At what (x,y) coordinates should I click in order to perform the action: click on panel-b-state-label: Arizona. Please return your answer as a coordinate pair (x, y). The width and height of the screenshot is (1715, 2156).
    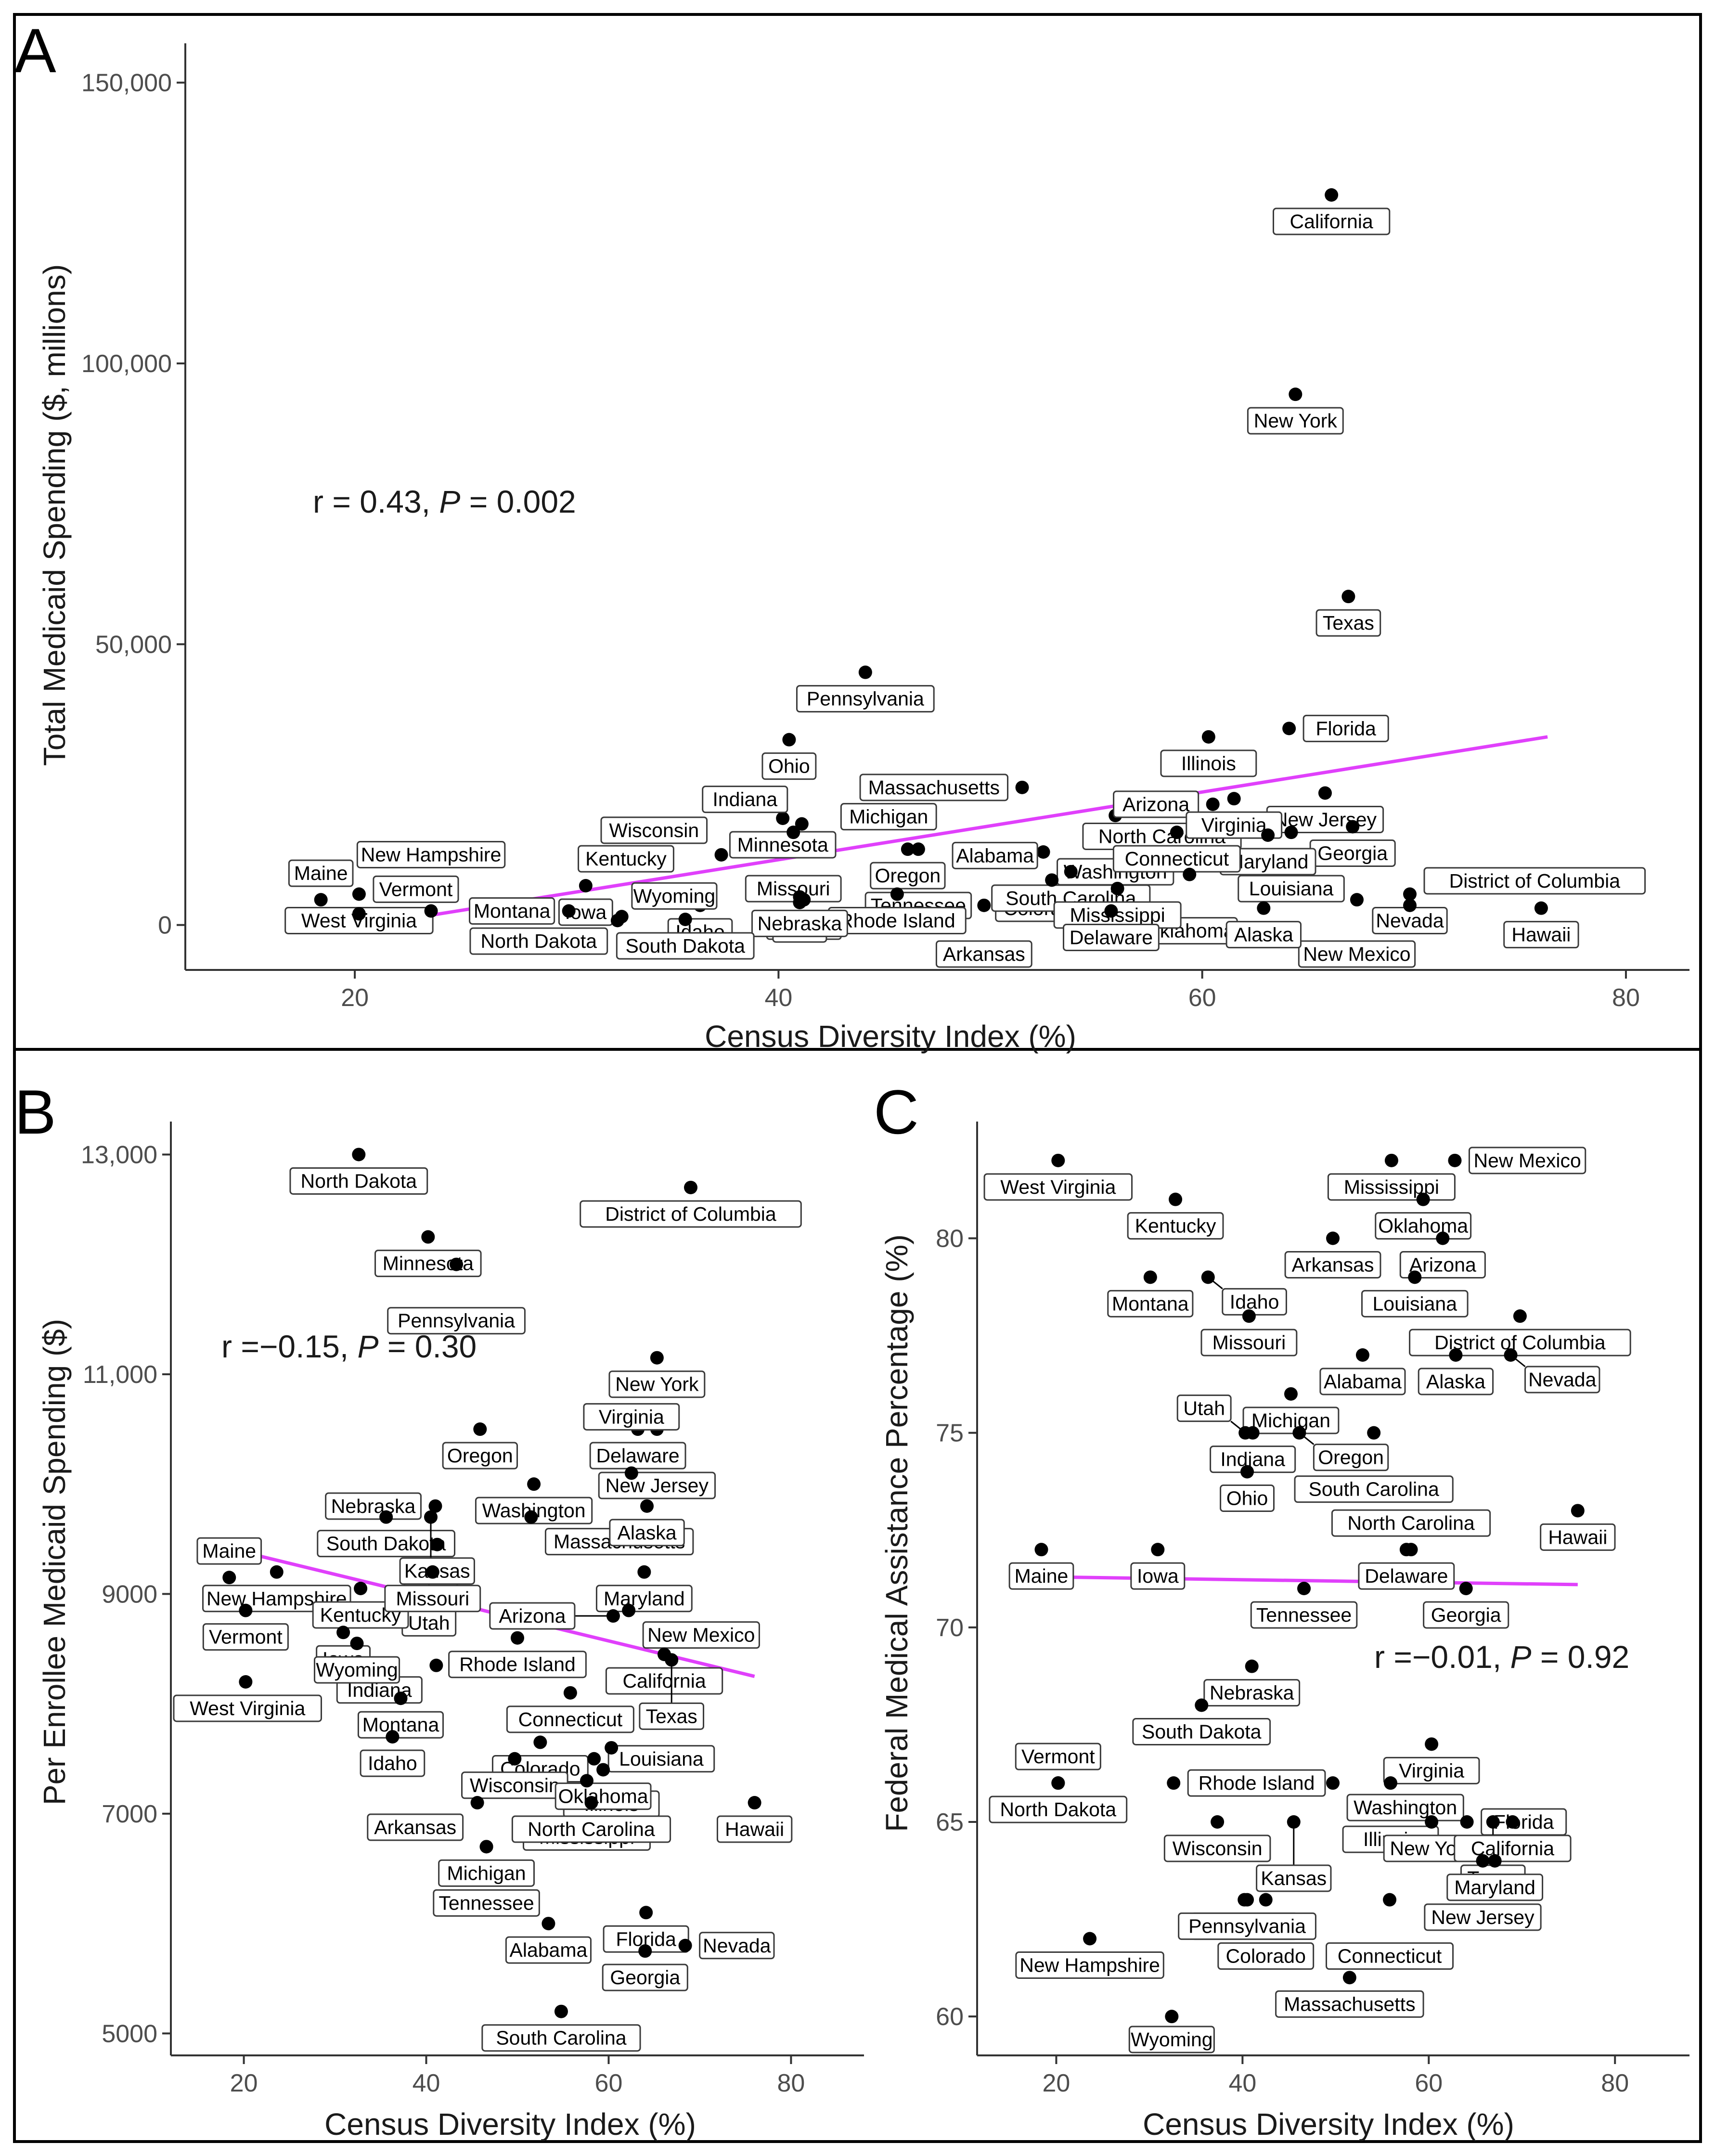
    Looking at the image, I should click on (532, 1616).